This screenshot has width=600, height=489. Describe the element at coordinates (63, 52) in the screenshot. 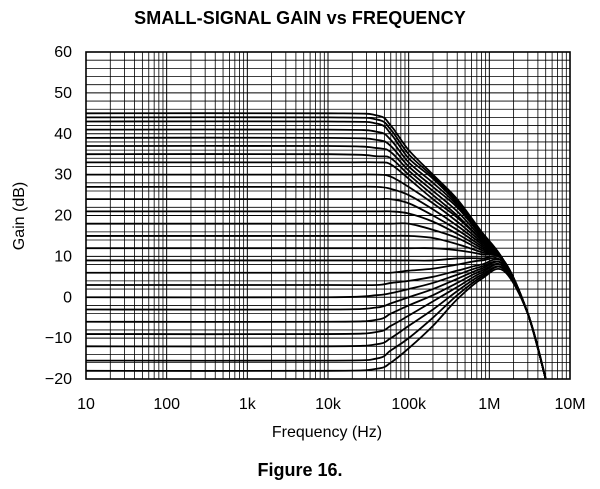

I see `y-tick-label: 60` at that location.